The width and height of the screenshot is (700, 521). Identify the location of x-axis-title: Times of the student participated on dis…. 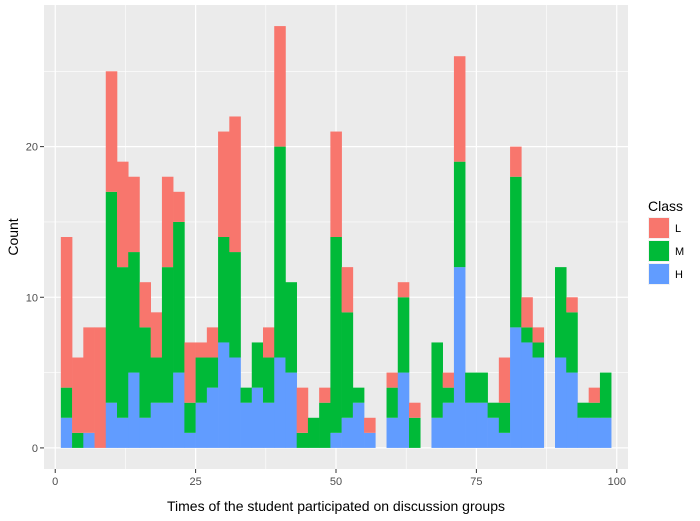
(336, 506).